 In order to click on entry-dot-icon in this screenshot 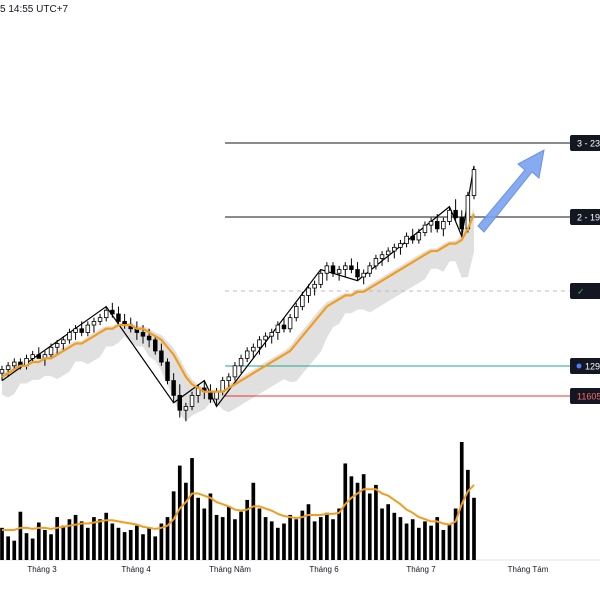, I will do `click(579, 366)`.